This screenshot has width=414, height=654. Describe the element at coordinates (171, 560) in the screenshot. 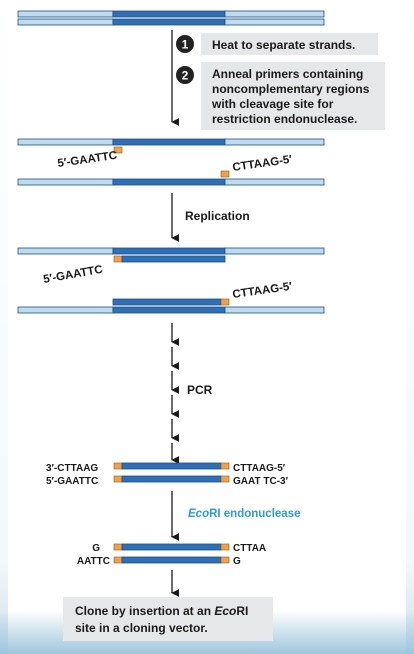

I see `cut-bottom-dark` at that location.